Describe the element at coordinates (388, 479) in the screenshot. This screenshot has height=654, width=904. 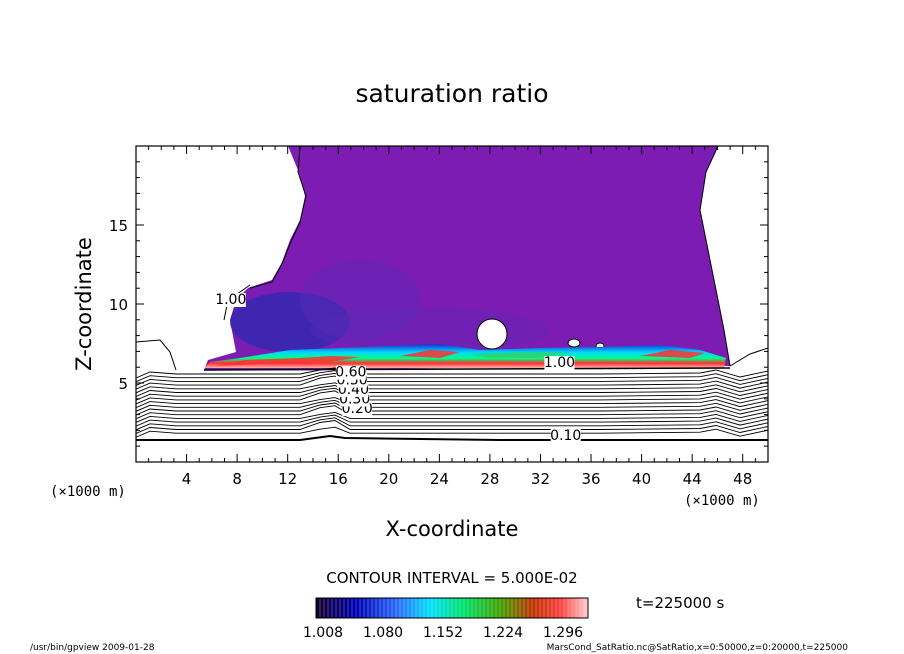
I see `x-tick-label: 20` at that location.